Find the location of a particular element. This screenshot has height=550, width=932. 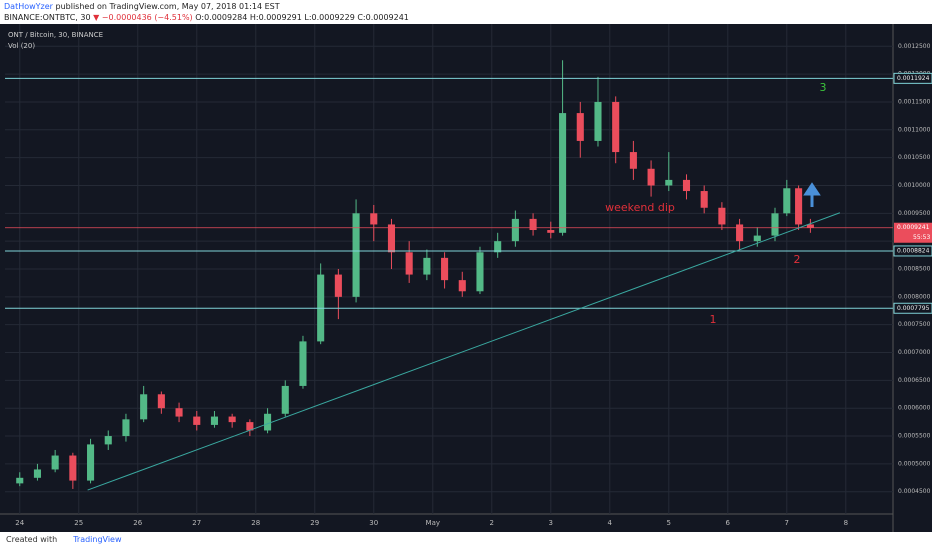

y-tick-label: 0.0007000 is located at coordinates (914, 352).